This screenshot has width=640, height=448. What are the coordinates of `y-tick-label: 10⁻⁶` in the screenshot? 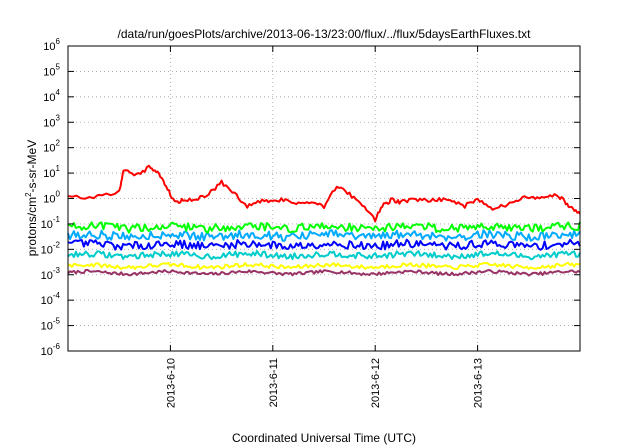 It's located at (51, 350).